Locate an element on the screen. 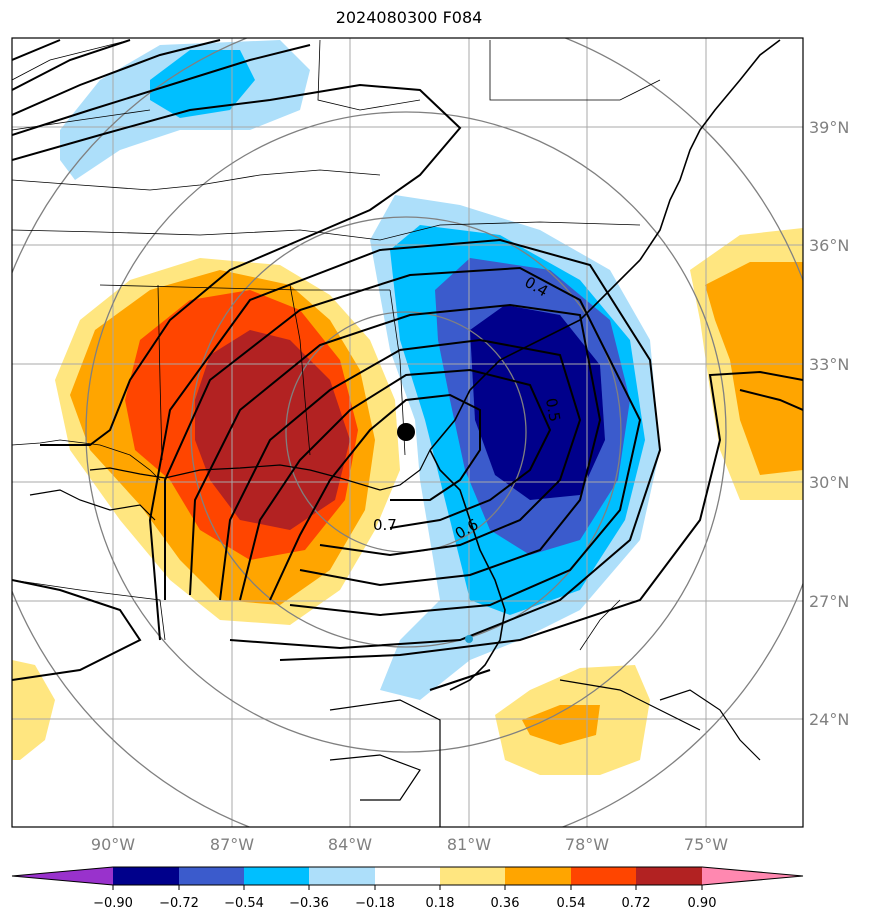 This screenshot has width=873, height=924. lon-label: 84°W is located at coordinates (350, 844).